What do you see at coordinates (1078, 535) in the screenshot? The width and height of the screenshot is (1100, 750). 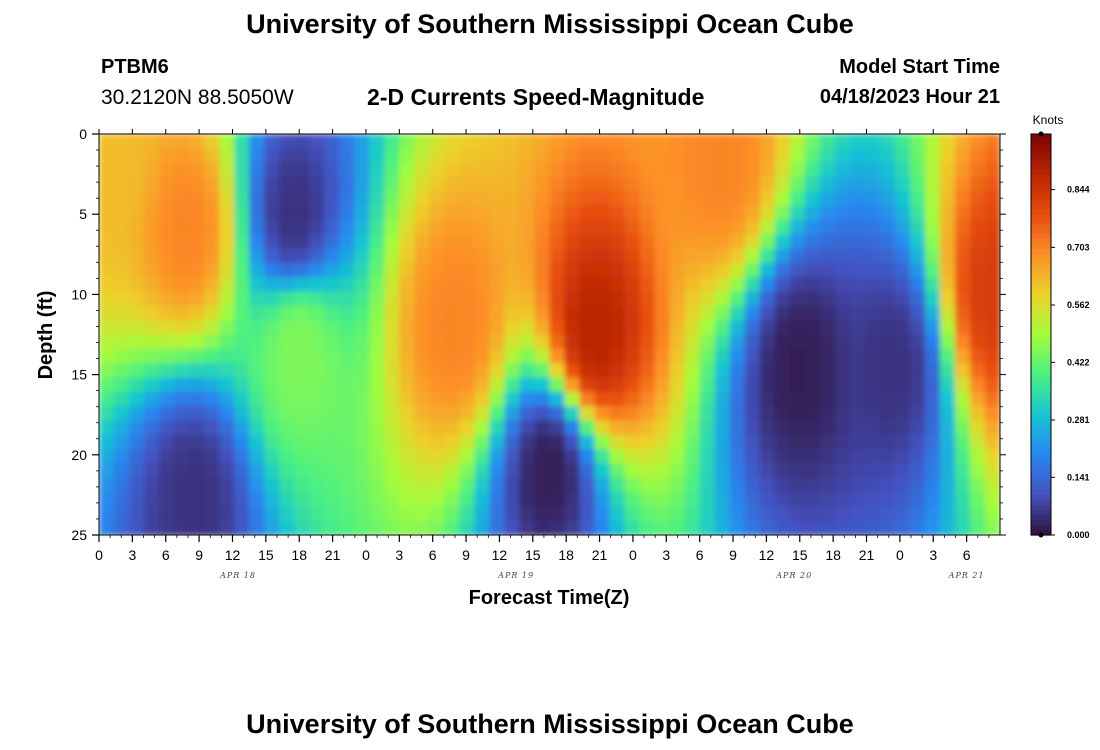 I see `colorbar-tick-label: 0.000` at bounding box center [1078, 535].